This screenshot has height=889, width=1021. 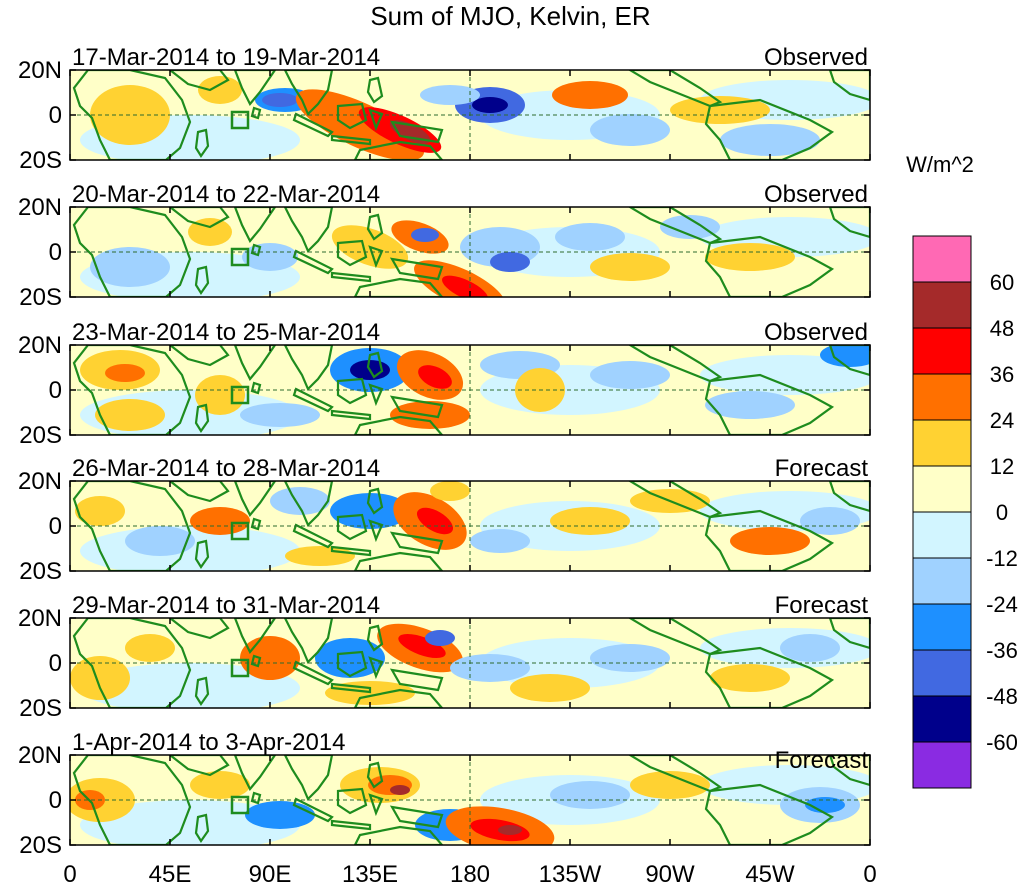 I want to click on colorbar-label: -48, so click(x=1002, y=696).